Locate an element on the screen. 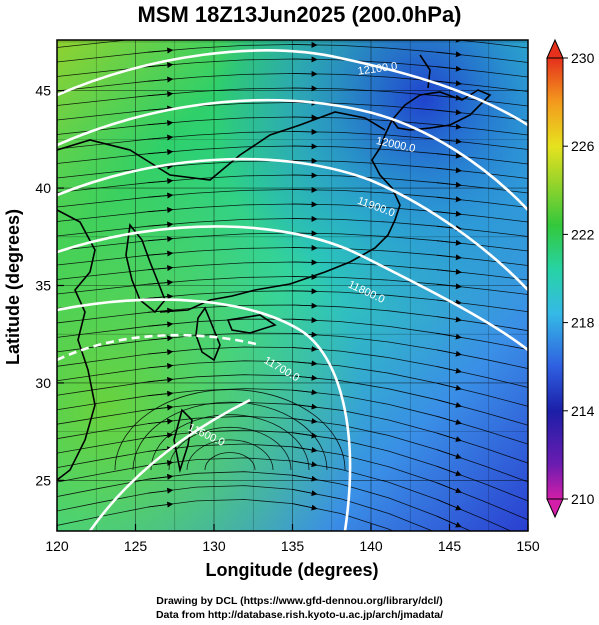  colorbar-tick-label: 218 is located at coordinates (583, 323).